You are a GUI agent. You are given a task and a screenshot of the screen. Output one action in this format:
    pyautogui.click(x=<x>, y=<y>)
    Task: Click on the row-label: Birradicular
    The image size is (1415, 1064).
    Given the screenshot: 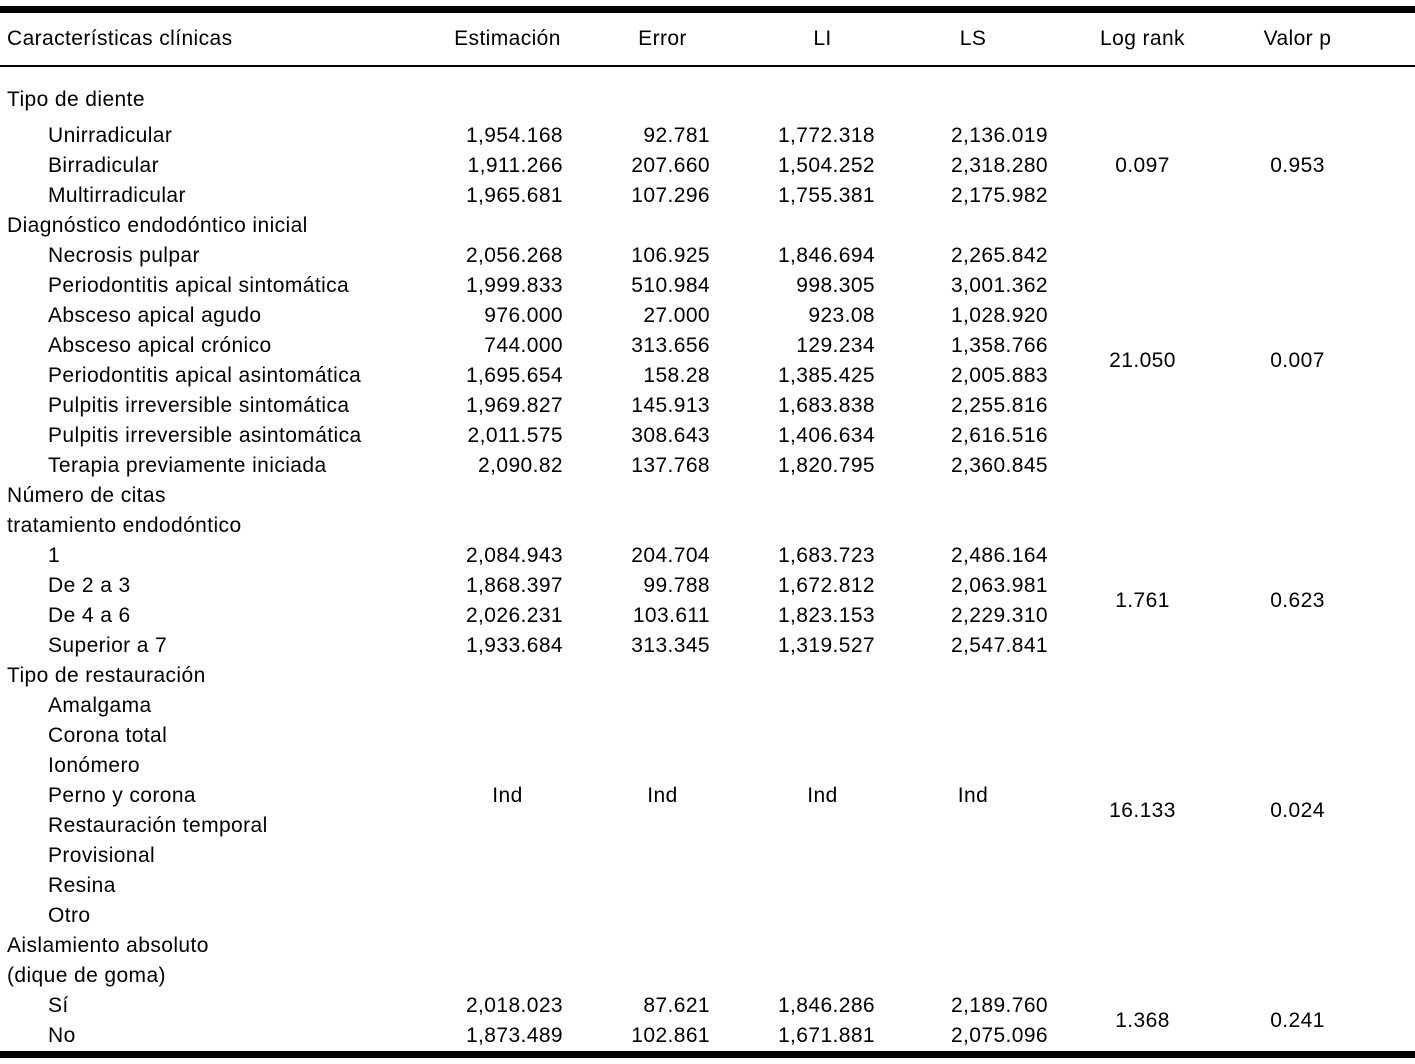 What is the action you would take?
    pyautogui.click(x=103, y=165)
    